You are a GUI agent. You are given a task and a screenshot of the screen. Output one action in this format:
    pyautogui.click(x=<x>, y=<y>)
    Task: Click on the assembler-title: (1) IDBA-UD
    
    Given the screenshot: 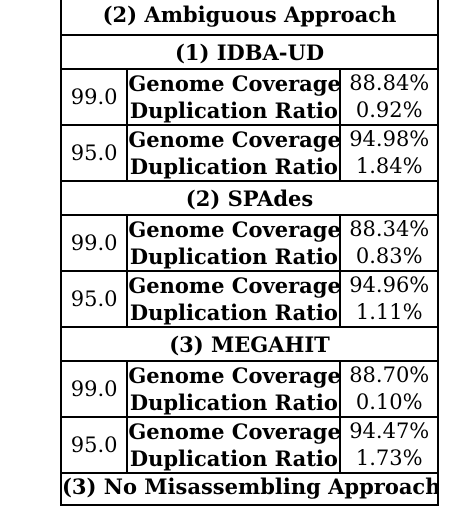 What is the action you would take?
    pyautogui.click(x=249, y=52)
    